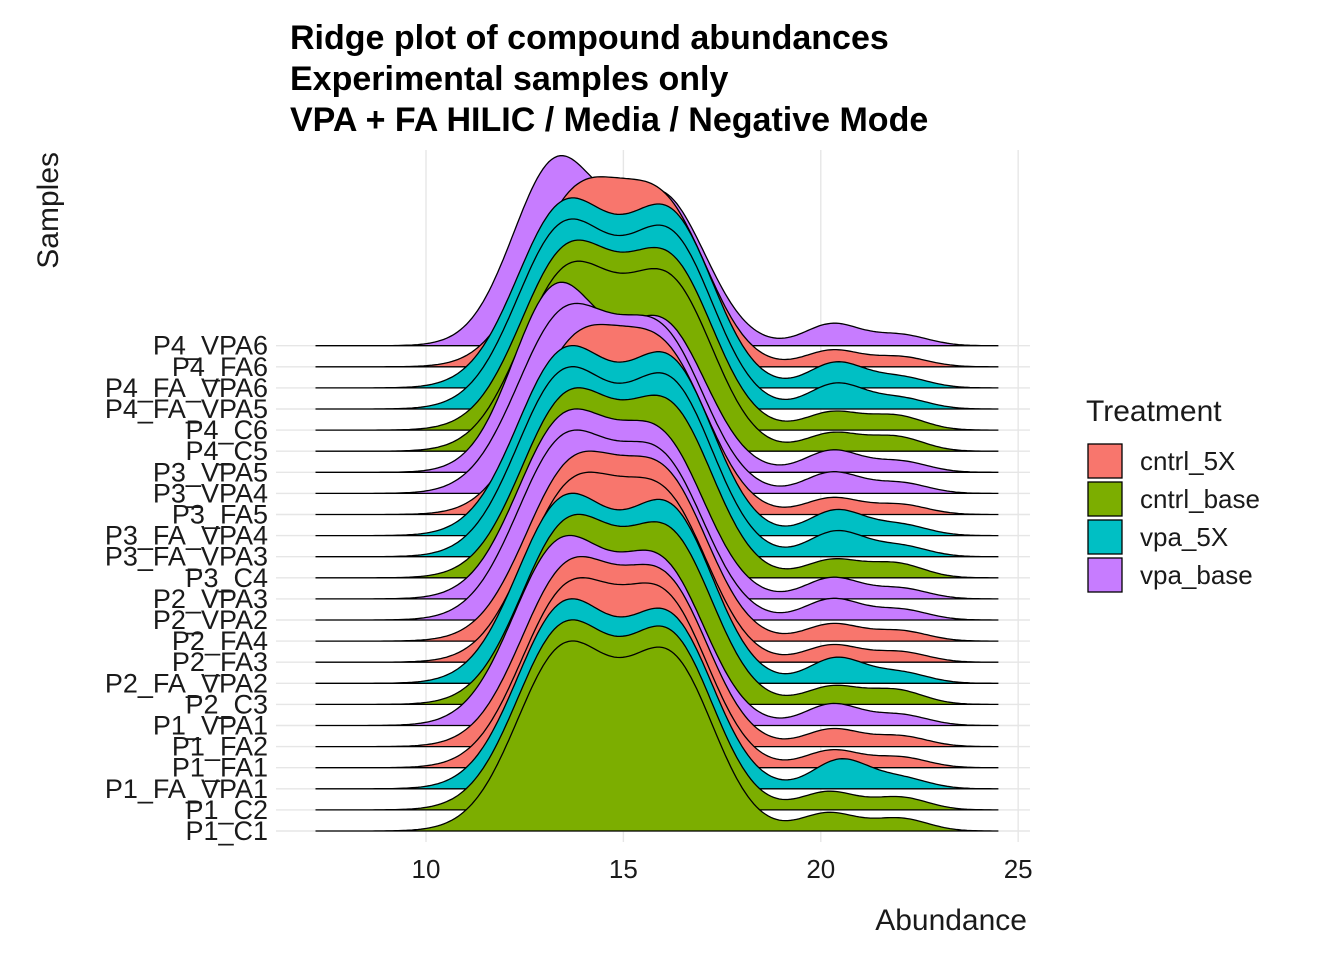  I want to click on y-tick-label: P2_C3, so click(226, 704).